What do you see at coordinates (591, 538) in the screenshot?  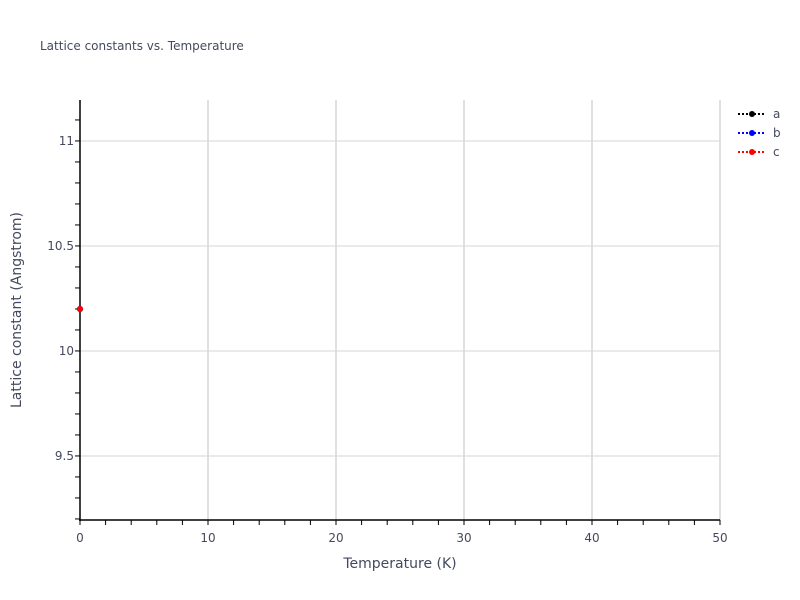 I see `x-tick-label: 40` at bounding box center [591, 538].